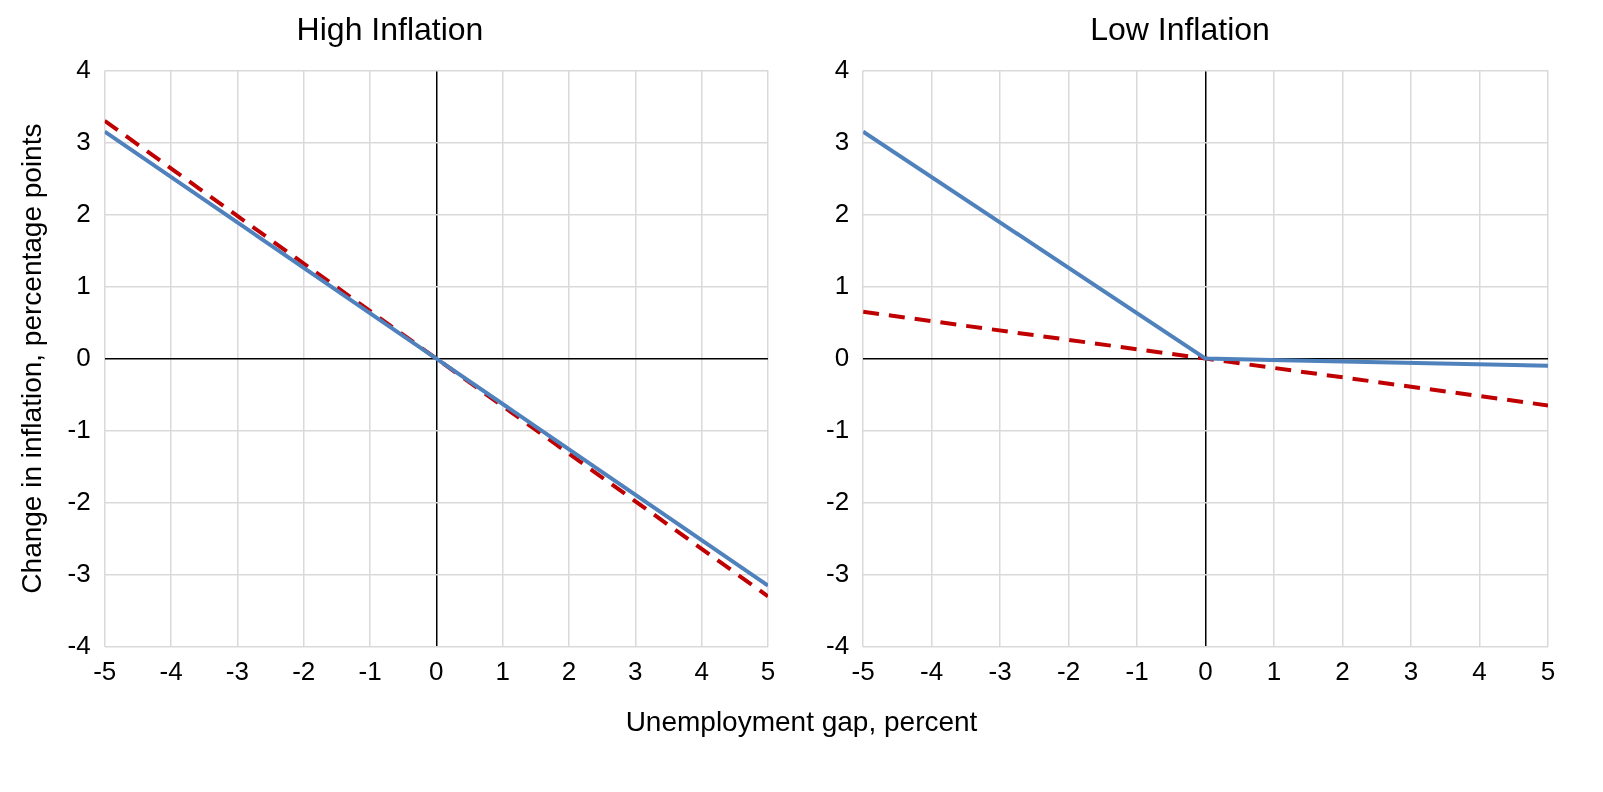  Describe the element at coordinates (1180, 29) in the screenshot. I see `chart-title: Low Inflation` at that location.